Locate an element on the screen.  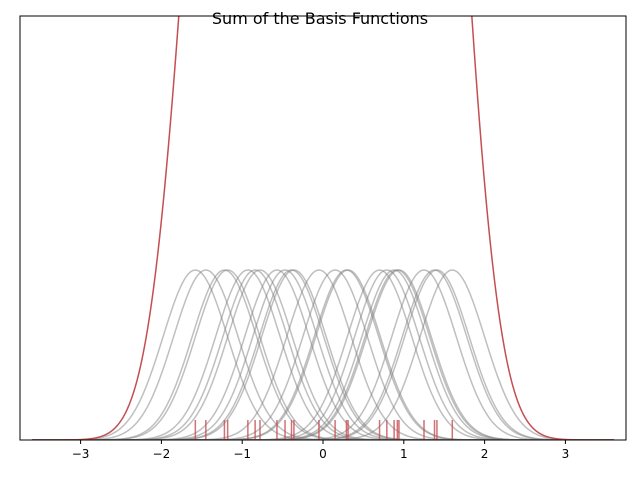
x-tick-label-3: 0 is located at coordinates (323, 454).